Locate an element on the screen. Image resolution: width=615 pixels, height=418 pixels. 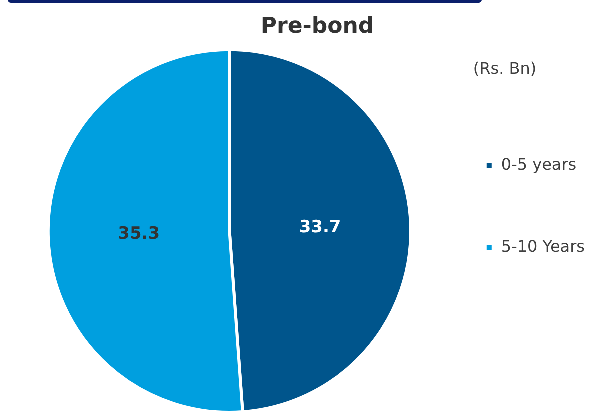
legend-label: 5-10 Years is located at coordinates (543, 246).